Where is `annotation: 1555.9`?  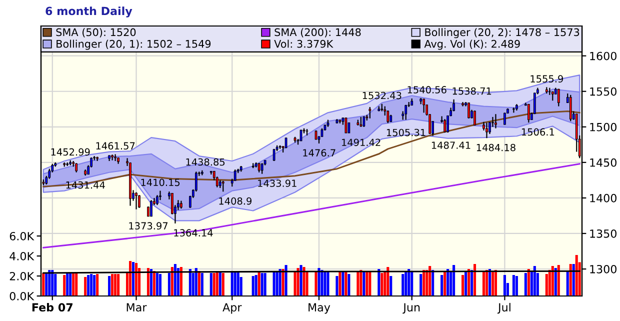
annotation: 1555.9 is located at coordinates (546, 79).